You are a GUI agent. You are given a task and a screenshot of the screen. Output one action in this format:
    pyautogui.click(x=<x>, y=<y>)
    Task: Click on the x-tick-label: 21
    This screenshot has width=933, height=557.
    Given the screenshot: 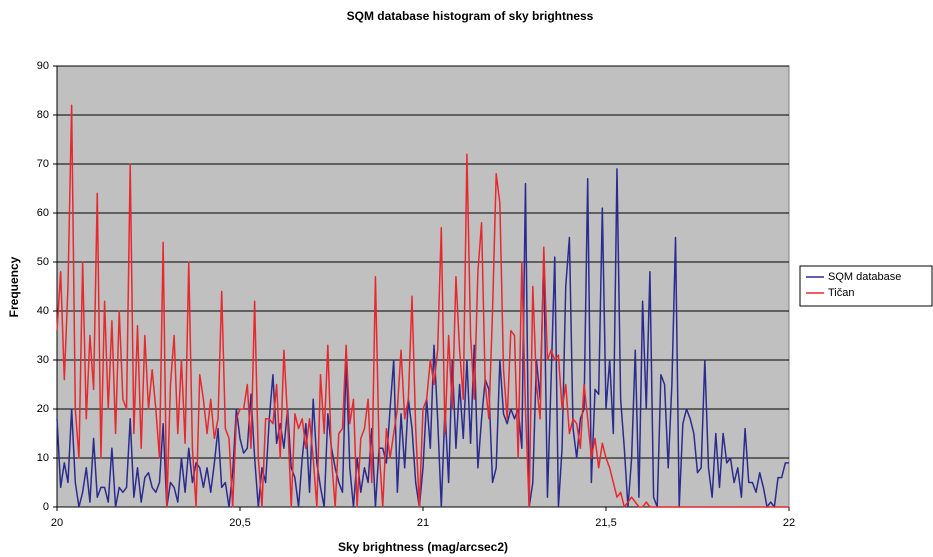 What is the action you would take?
    pyautogui.click(x=423, y=523)
    